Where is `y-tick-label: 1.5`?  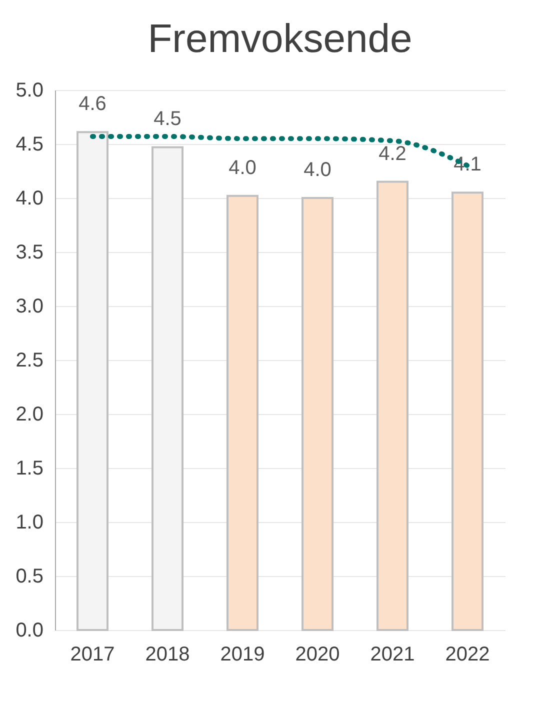
y-tick-label: 1.5 is located at coordinates (30, 469).